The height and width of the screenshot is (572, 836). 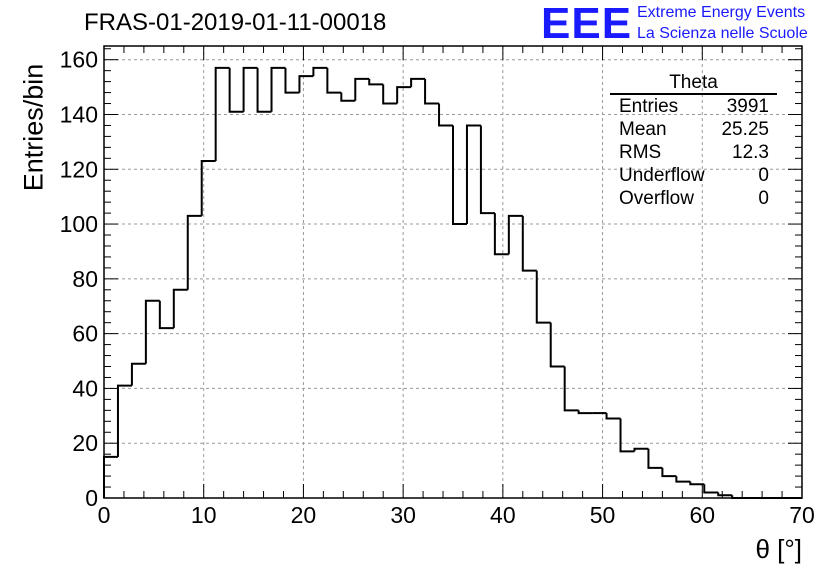 I want to click on stat-label: Underflow, so click(x=662, y=175).